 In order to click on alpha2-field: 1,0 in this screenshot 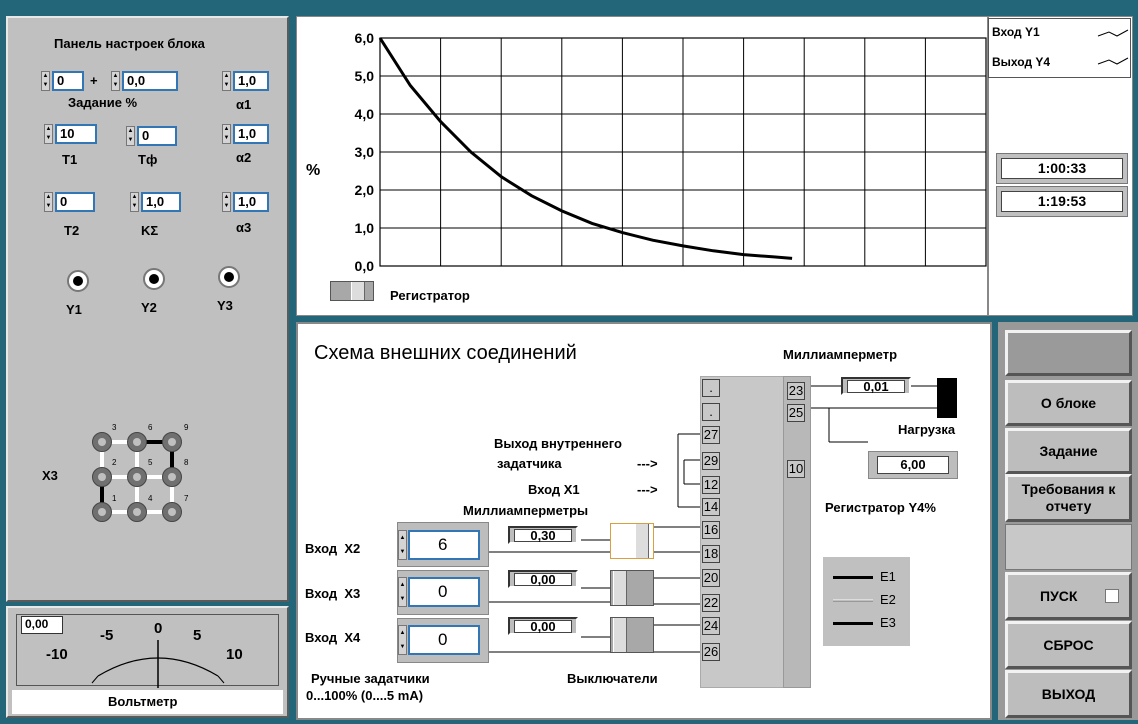, I will do `click(251, 134)`.